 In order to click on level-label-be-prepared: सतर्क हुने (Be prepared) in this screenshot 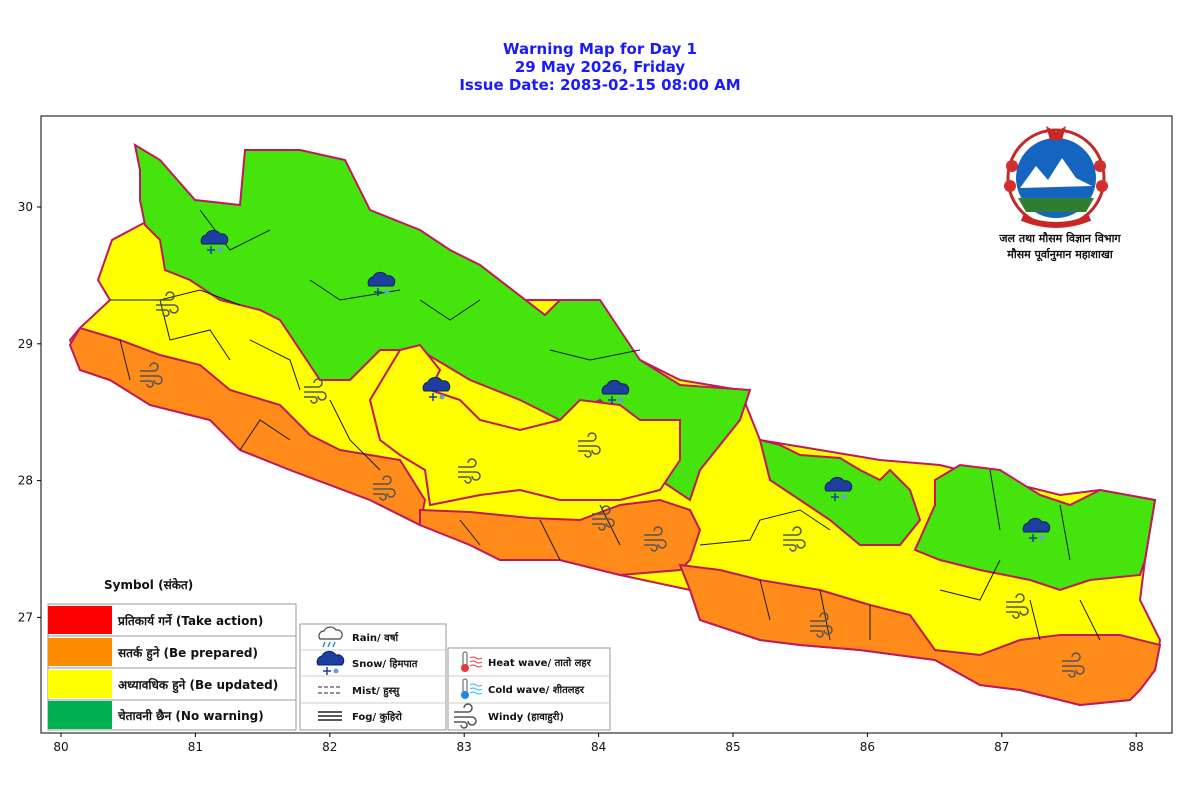, I will do `click(187, 654)`.